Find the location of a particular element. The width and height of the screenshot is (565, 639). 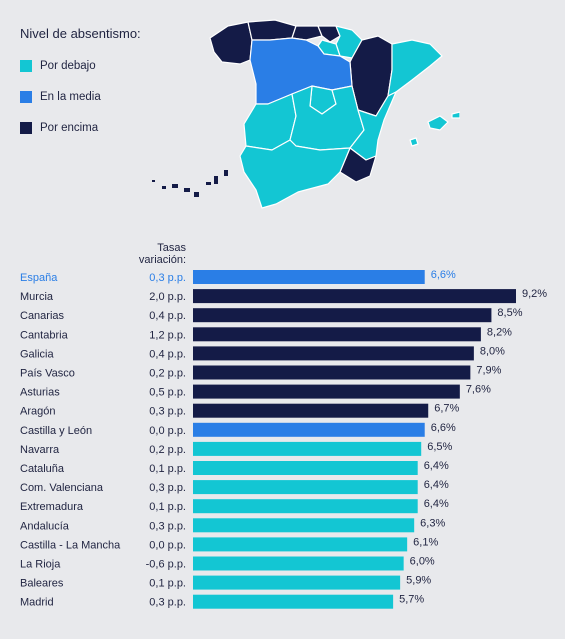

variation-header-line2: variación: is located at coordinates (162, 260).